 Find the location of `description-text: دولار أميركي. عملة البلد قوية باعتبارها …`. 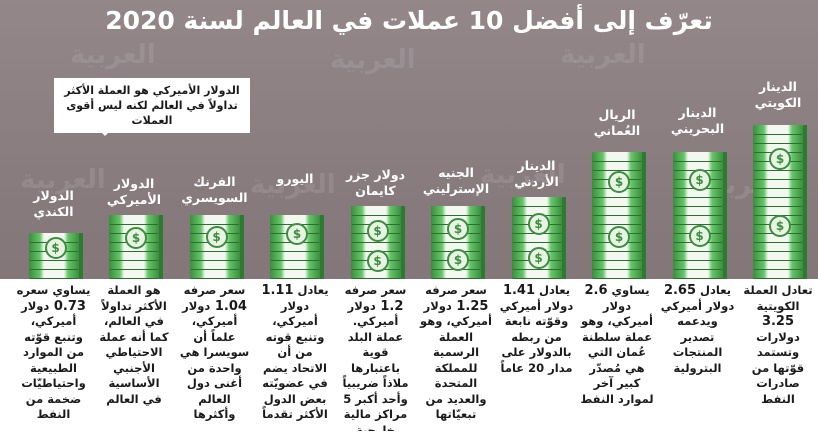

description-text: دولار أميركي. عملة البلد قوية باعتبارها … is located at coordinates (375, 365).